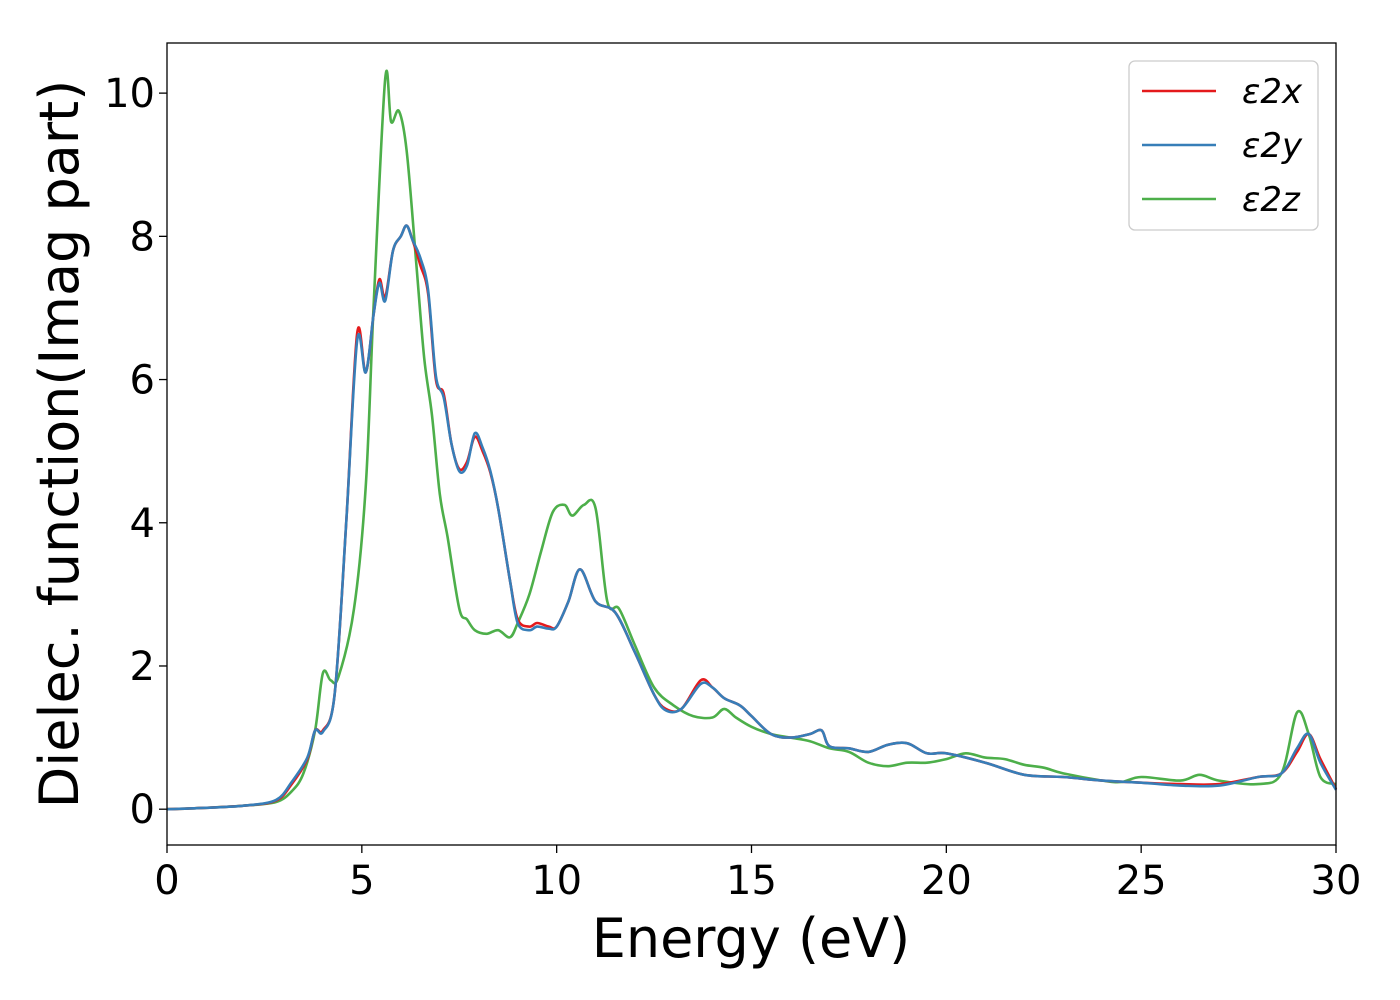  I want to click on legend-box, so click(1223, 145).